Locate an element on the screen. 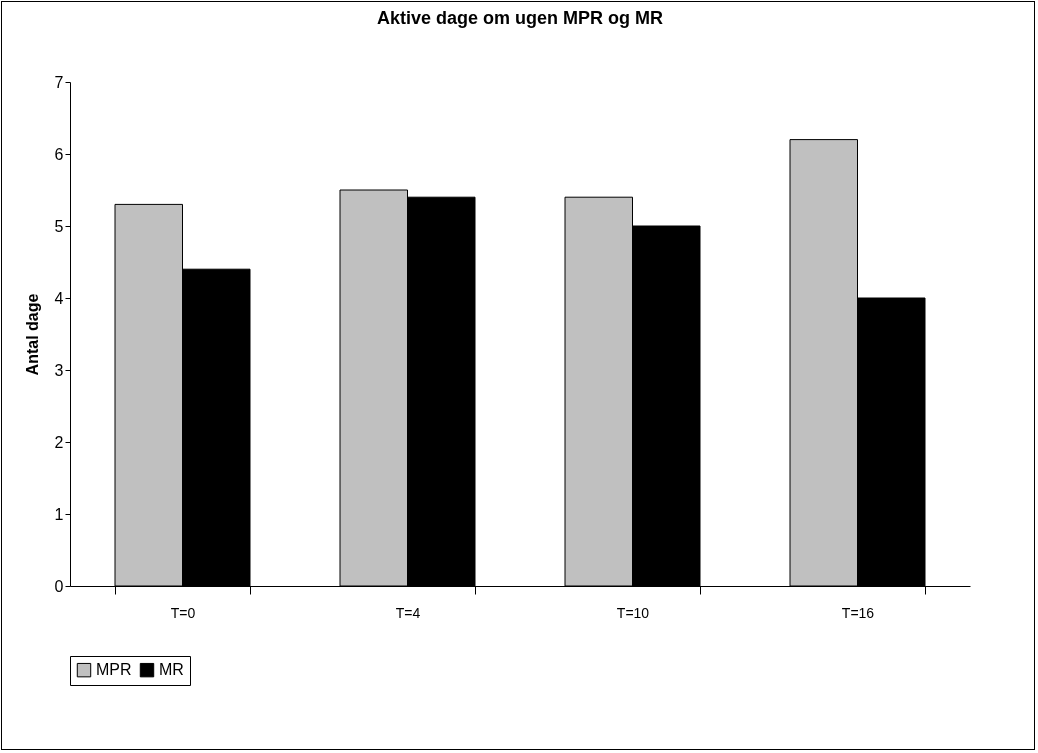 The image size is (1038, 753). y-tick-label: 0 is located at coordinates (59, 586).